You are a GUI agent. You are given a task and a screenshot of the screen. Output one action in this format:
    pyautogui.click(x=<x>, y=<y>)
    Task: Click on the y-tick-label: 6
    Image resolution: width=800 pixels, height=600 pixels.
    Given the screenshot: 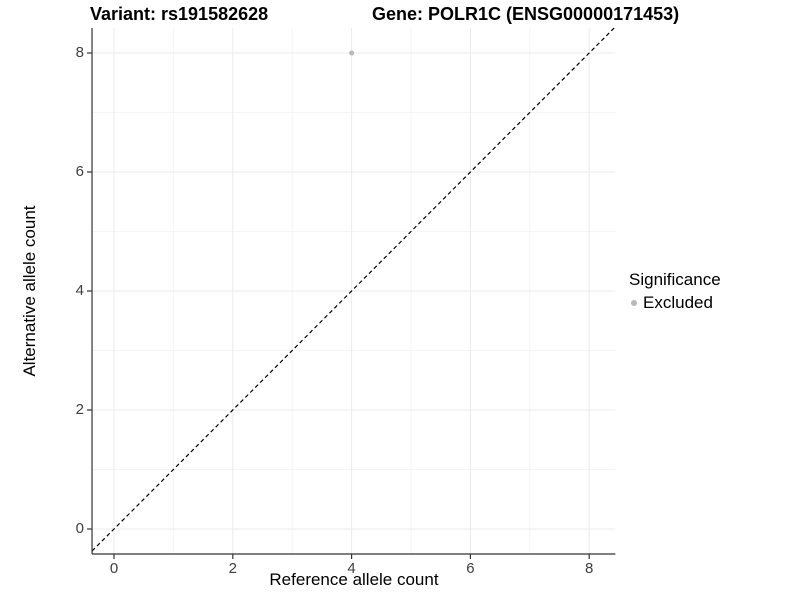 What is the action you would take?
    pyautogui.click(x=80, y=171)
    